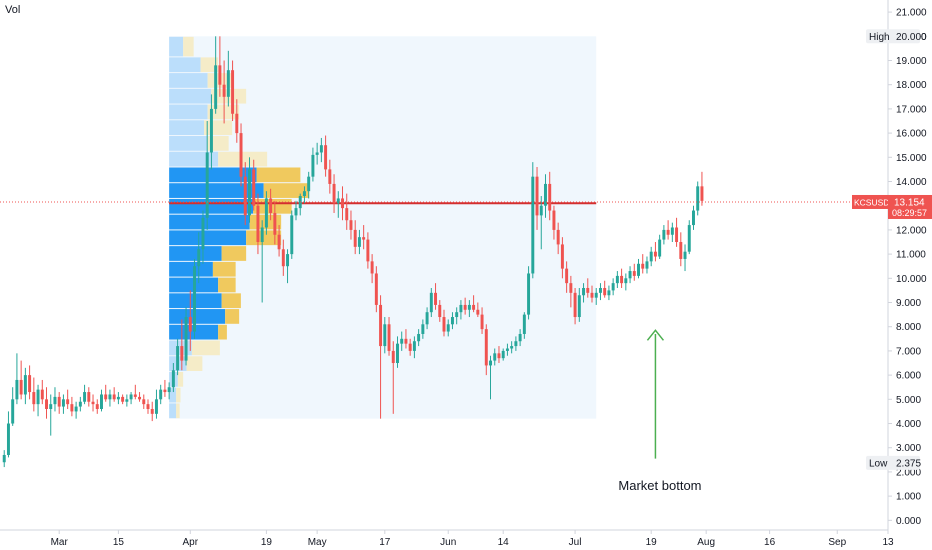 Image resolution: width=932 pixels, height=550 pixels. I want to click on last-price-tag-bg, so click(910, 206).